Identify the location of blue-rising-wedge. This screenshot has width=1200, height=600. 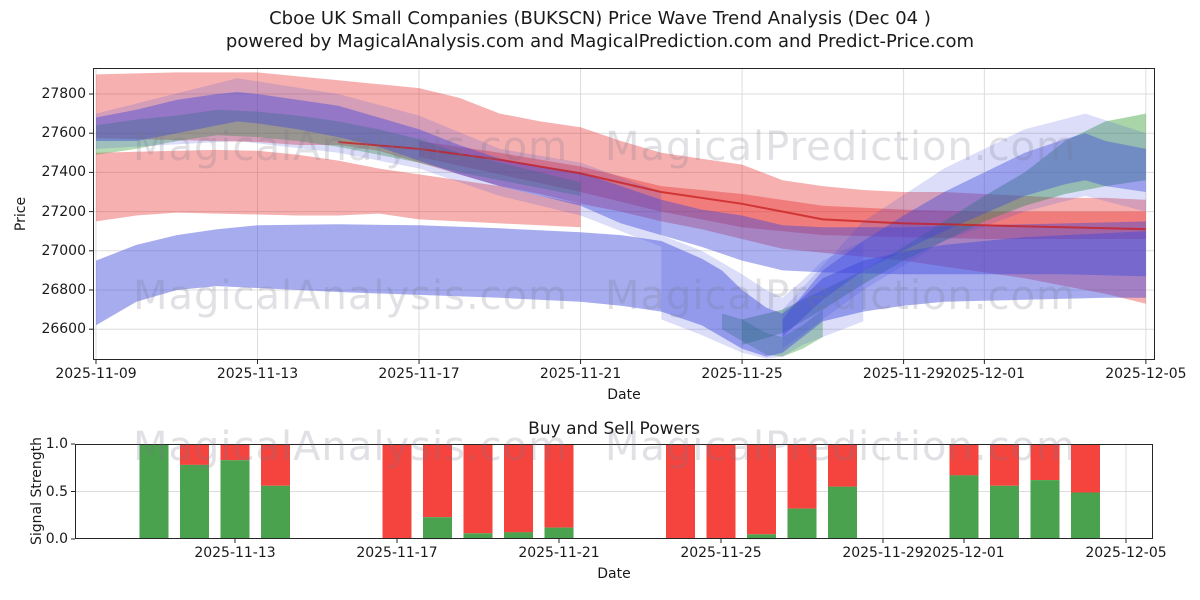
(964, 235).